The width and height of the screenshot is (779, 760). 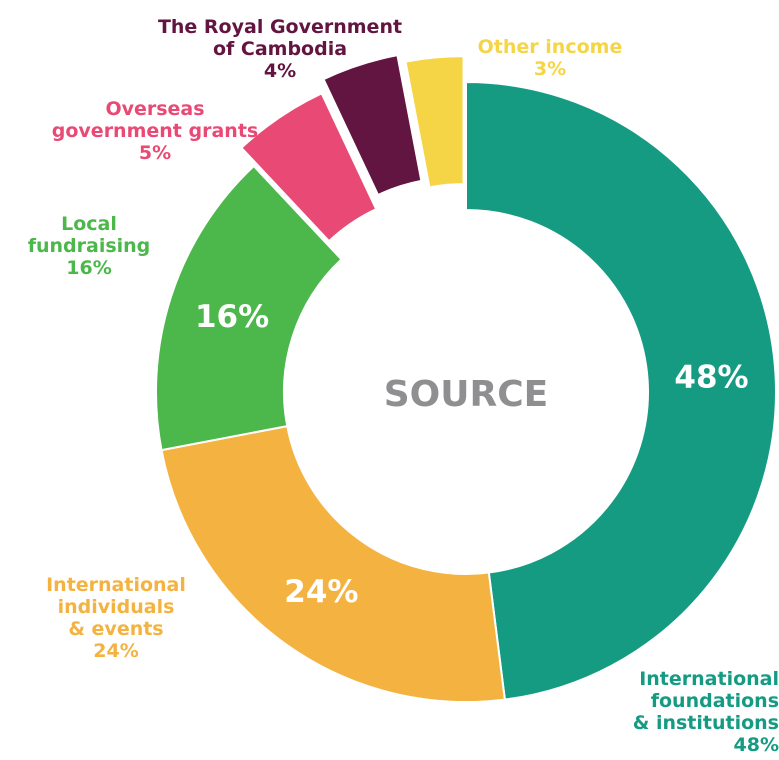 What do you see at coordinates (321, 592) in the screenshot?
I see `slice-value-label: 24%` at bounding box center [321, 592].